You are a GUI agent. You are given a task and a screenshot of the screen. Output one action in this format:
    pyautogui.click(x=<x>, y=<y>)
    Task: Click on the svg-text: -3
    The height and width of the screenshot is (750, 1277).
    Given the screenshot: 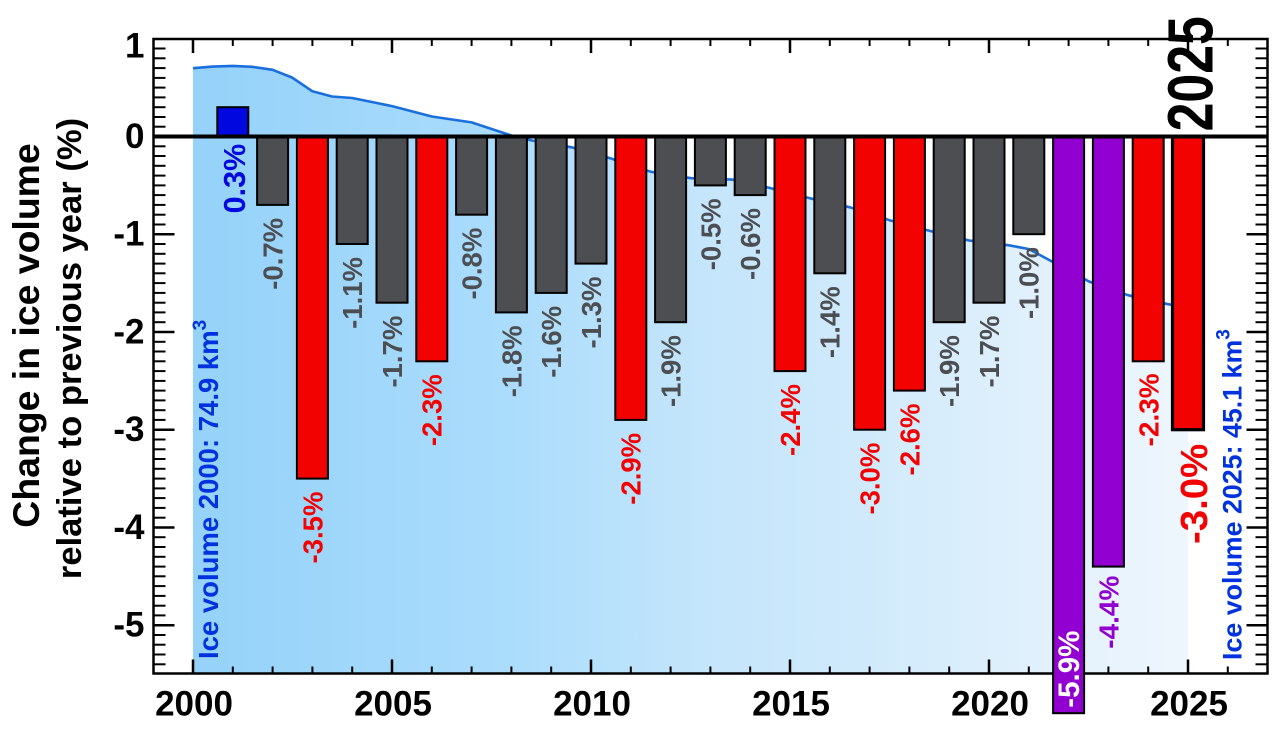 What is the action you would take?
    pyautogui.click(x=128, y=429)
    